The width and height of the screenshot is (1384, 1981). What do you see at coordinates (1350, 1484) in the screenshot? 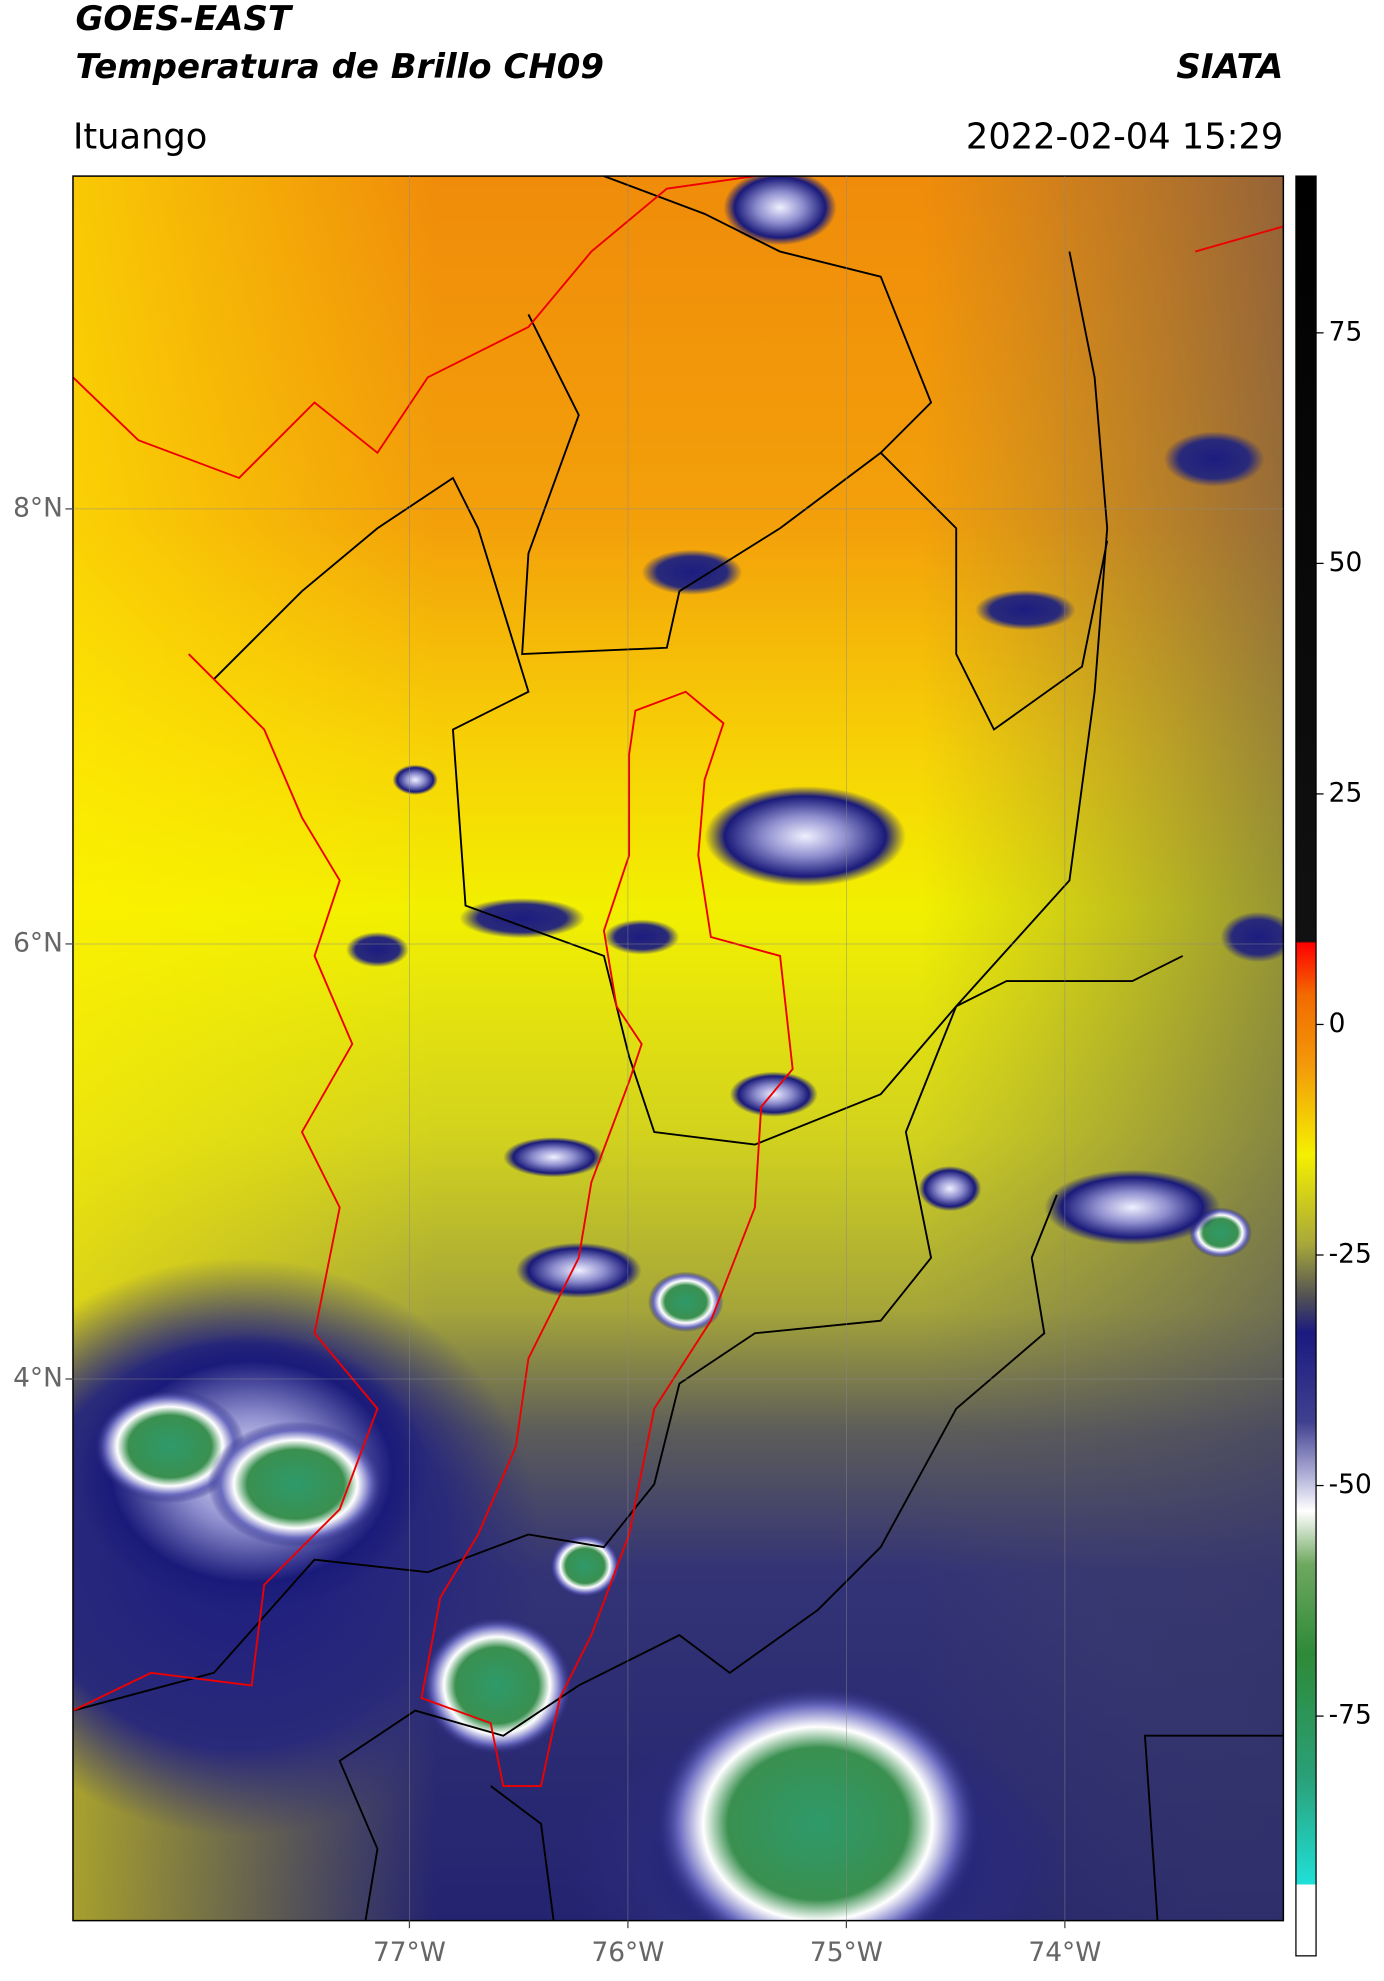
I see `colorbar-tick-label: -50` at bounding box center [1350, 1484].